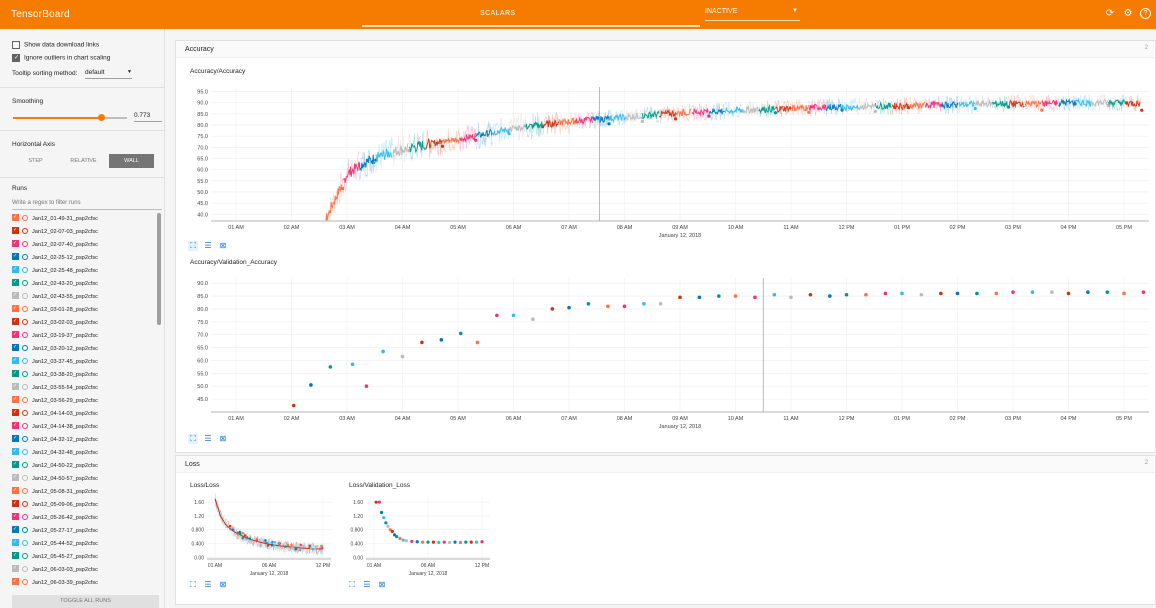  Describe the element at coordinates (665, 464) in the screenshot. I see `loss-category-header: Loss 2` at that location.